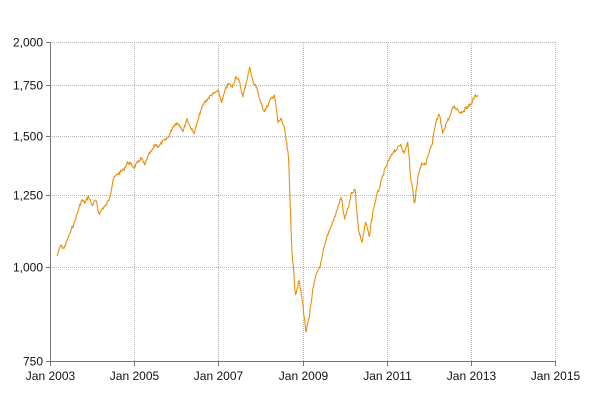  I want to click on x-tick-label: Jan 2003, so click(51, 376).